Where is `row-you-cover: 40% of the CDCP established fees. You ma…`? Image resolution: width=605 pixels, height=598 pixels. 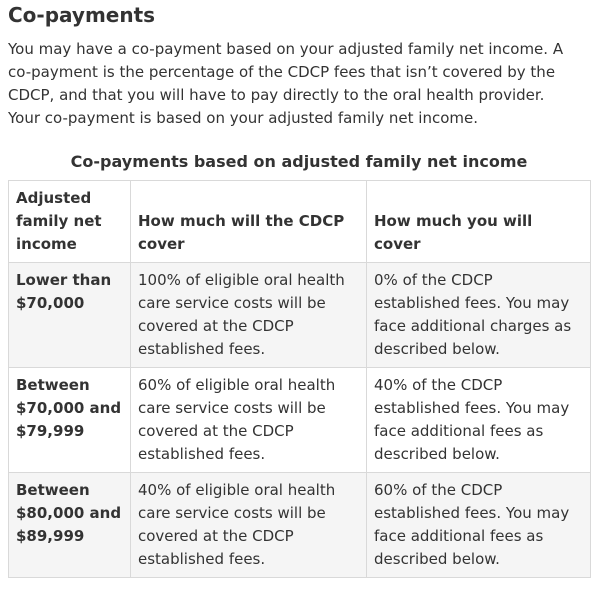
row-you-cover: 40% of the CDCP established fees. You ma… is located at coordinates (478, 420).